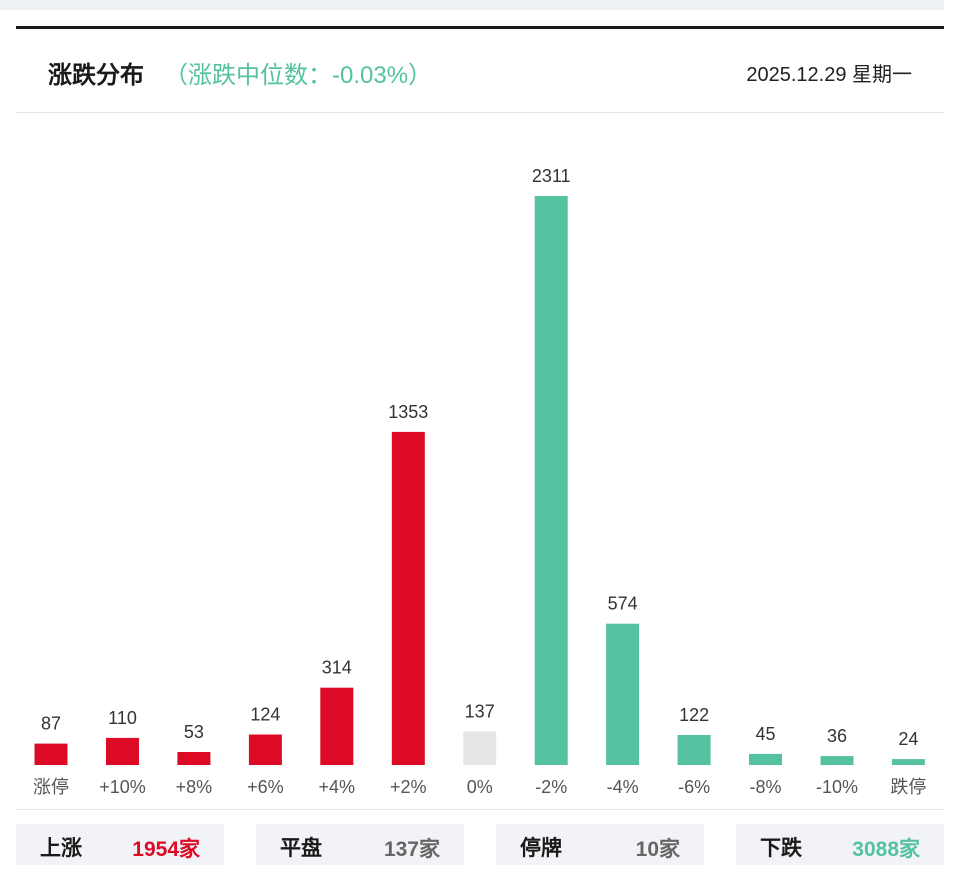 The image size is (954, 892). Describe the element at coordinates (480, 809) in the screenshot. I see `chart-divider` at that location.